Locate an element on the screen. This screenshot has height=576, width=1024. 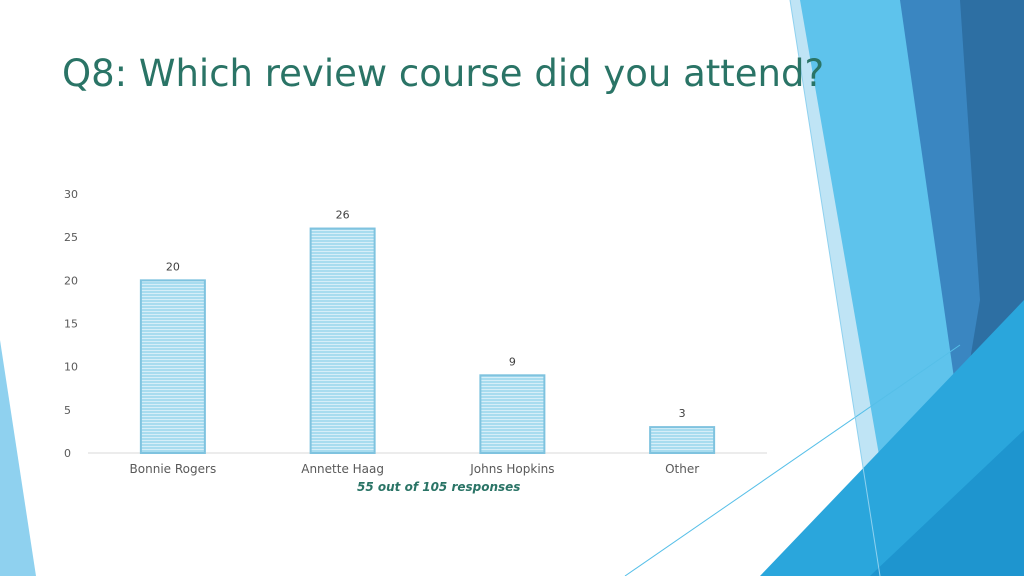
y-tick-label: 5 is located at coordinates (67, 410).